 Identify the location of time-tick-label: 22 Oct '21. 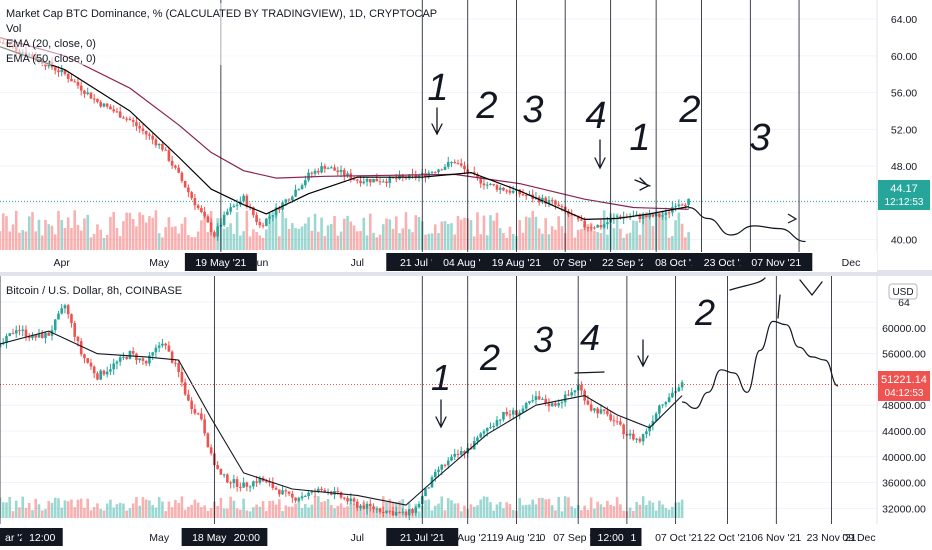
(728, 538).